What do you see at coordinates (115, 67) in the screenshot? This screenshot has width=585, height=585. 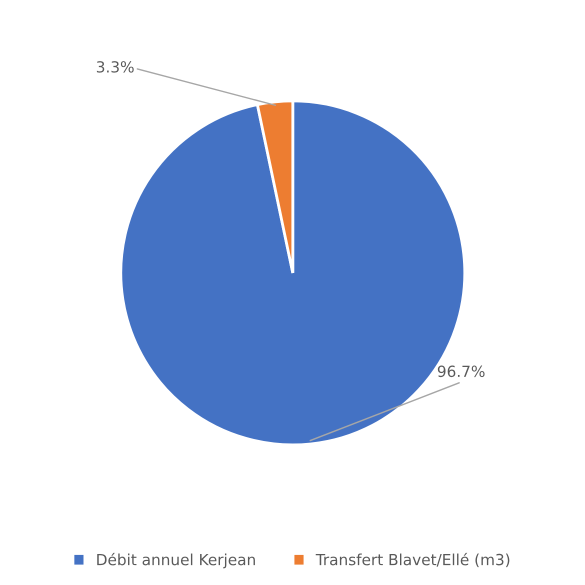 I see `data-label: 3.3%` at bounding box center [115, 67].